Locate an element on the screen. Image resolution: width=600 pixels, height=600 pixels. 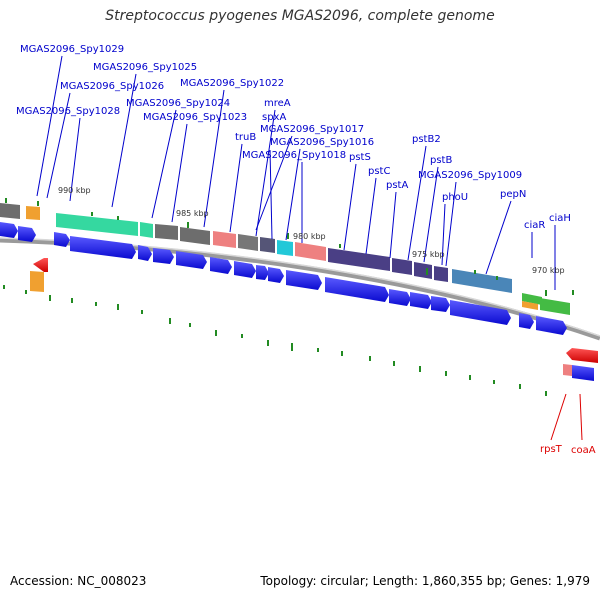
gene-label: phoU is located at coordinates (455, 197).